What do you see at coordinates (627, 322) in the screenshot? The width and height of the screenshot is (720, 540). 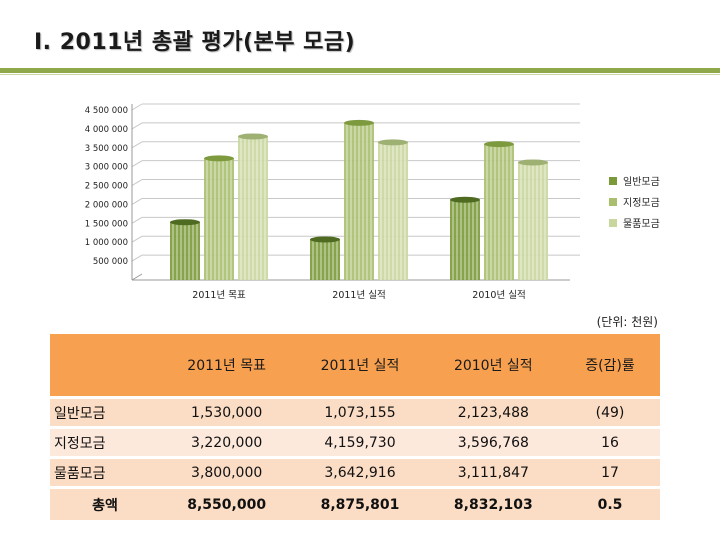 I see `unit-note: (단위: 천원)` at bounding box center [627, 322].